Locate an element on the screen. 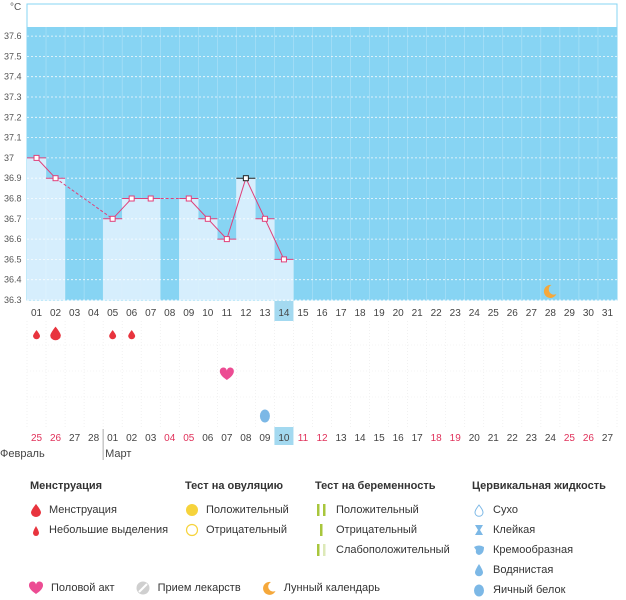 The height and width of the screenshot is (600, 626). cycle-day-label: 17 is located at coordinates (418, 438).